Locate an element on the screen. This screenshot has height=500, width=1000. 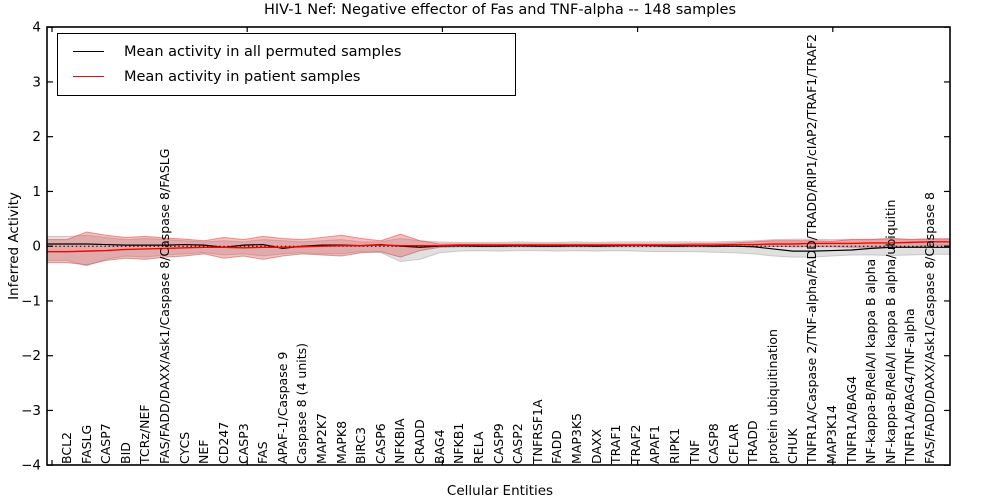
y-tick-label: 1 is located at coordinates (36, 192).